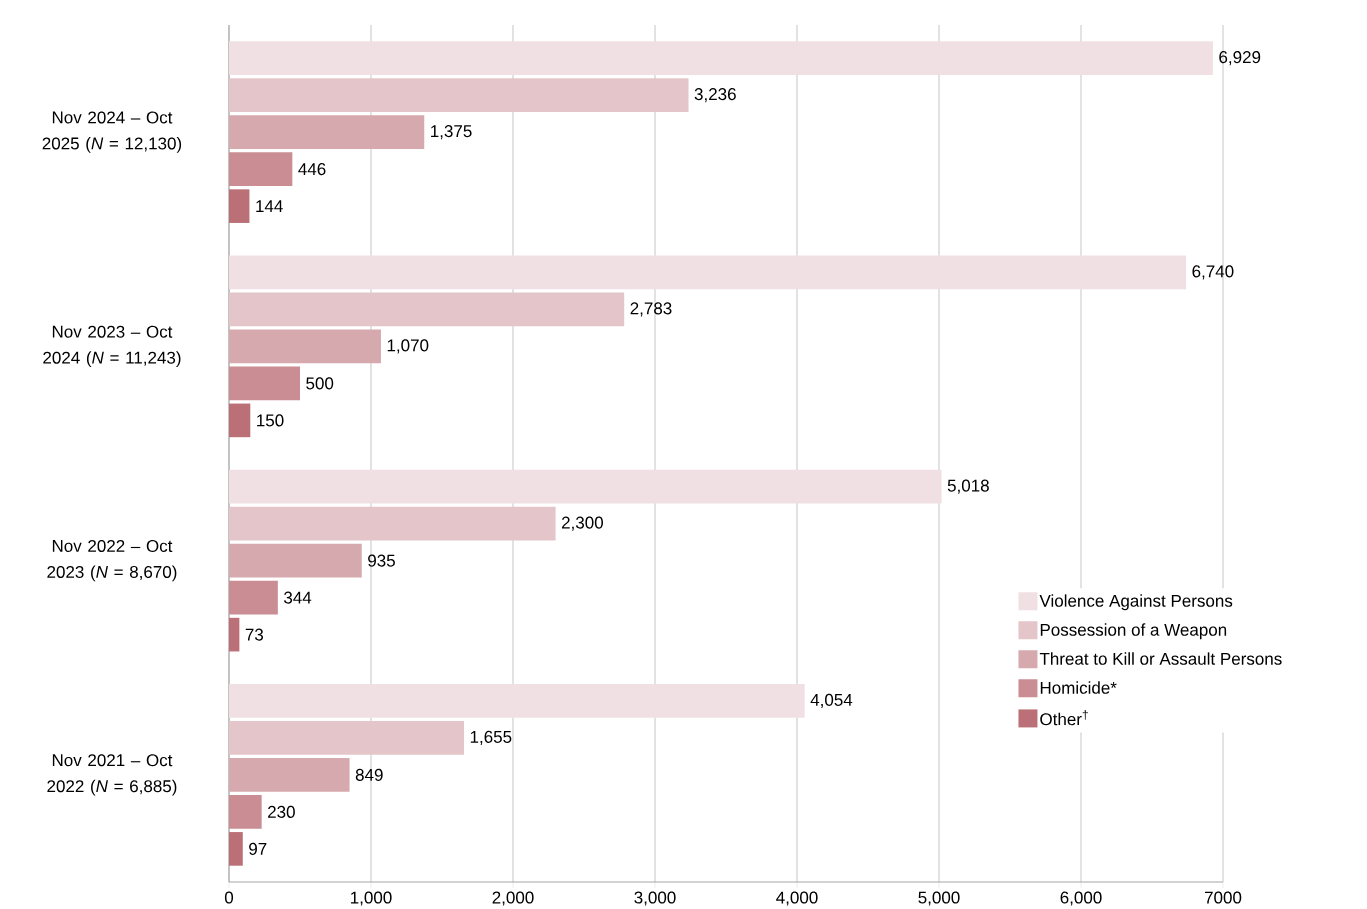  What do you see at coordinates (112, 132) in the screenshot?
I see `y-tick-label: Nov 2024 – Oct 2025 (N = 12,130)` at bounding box center [112, 132].